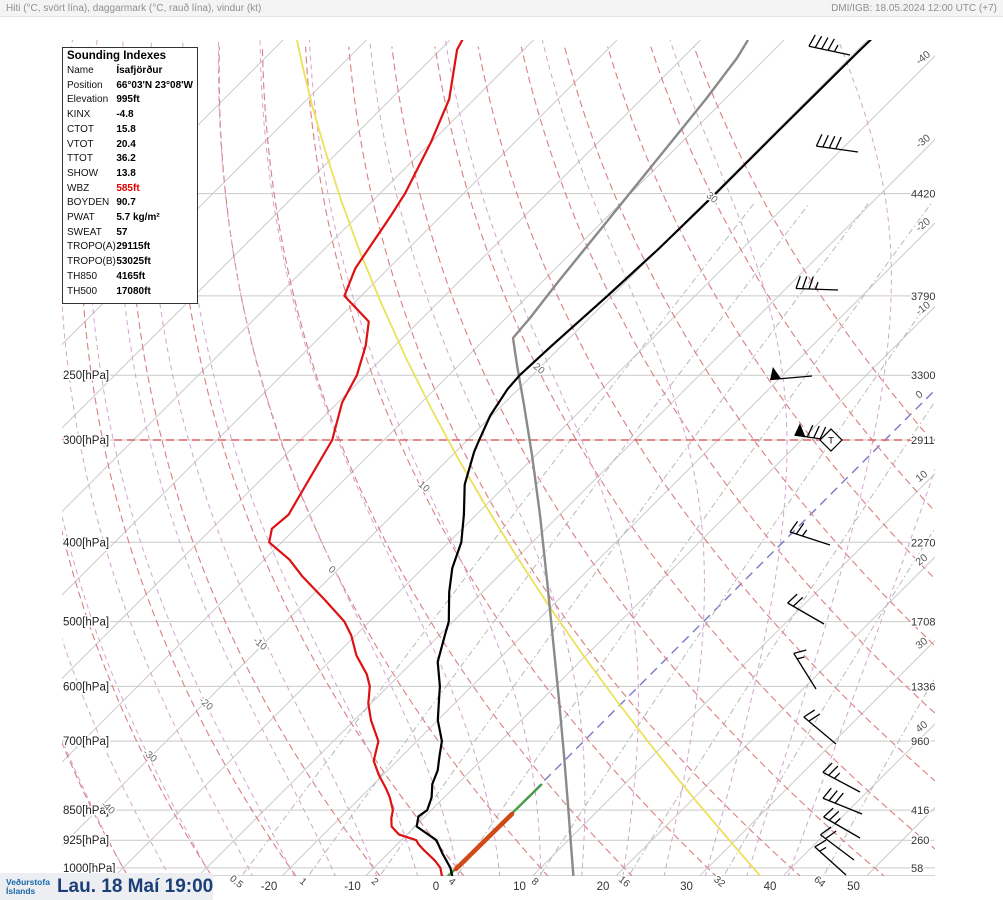 The width and height of the screenshot is (1003, 900). I want to click on index-row-position: Position 66°03'N 23°08'W, so click(130, 86).